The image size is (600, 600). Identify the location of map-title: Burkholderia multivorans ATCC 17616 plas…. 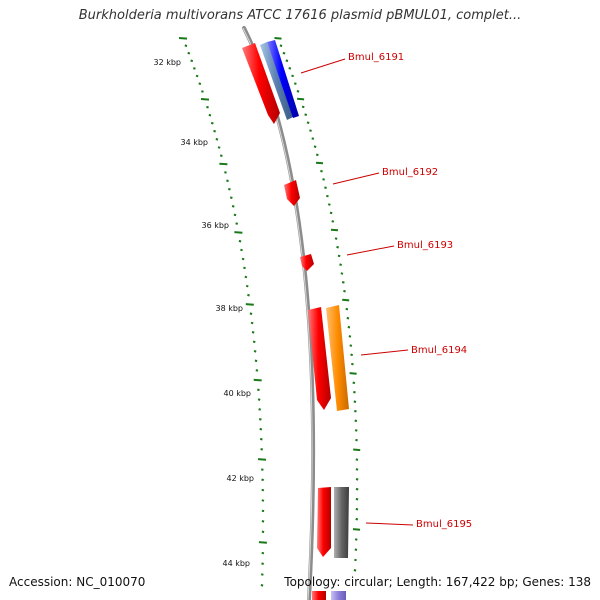
(300, 15).